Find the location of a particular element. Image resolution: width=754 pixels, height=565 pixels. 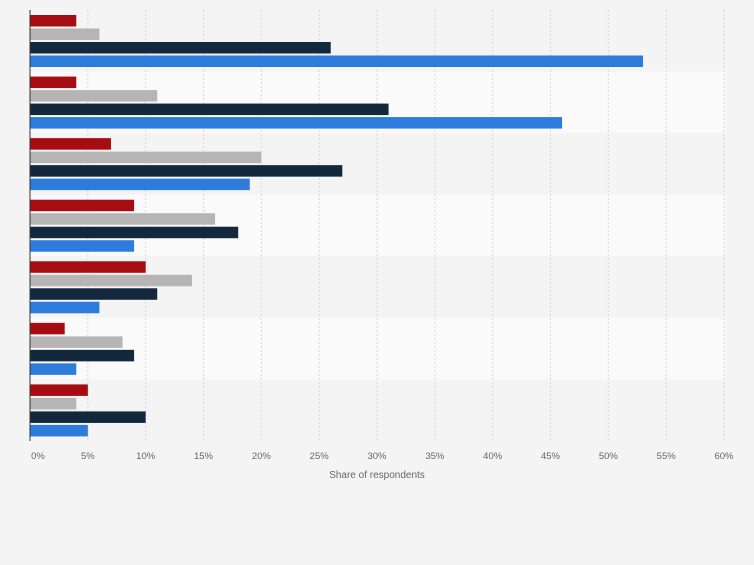

x-tick-label: 25% is located at coordinates (320, 456).